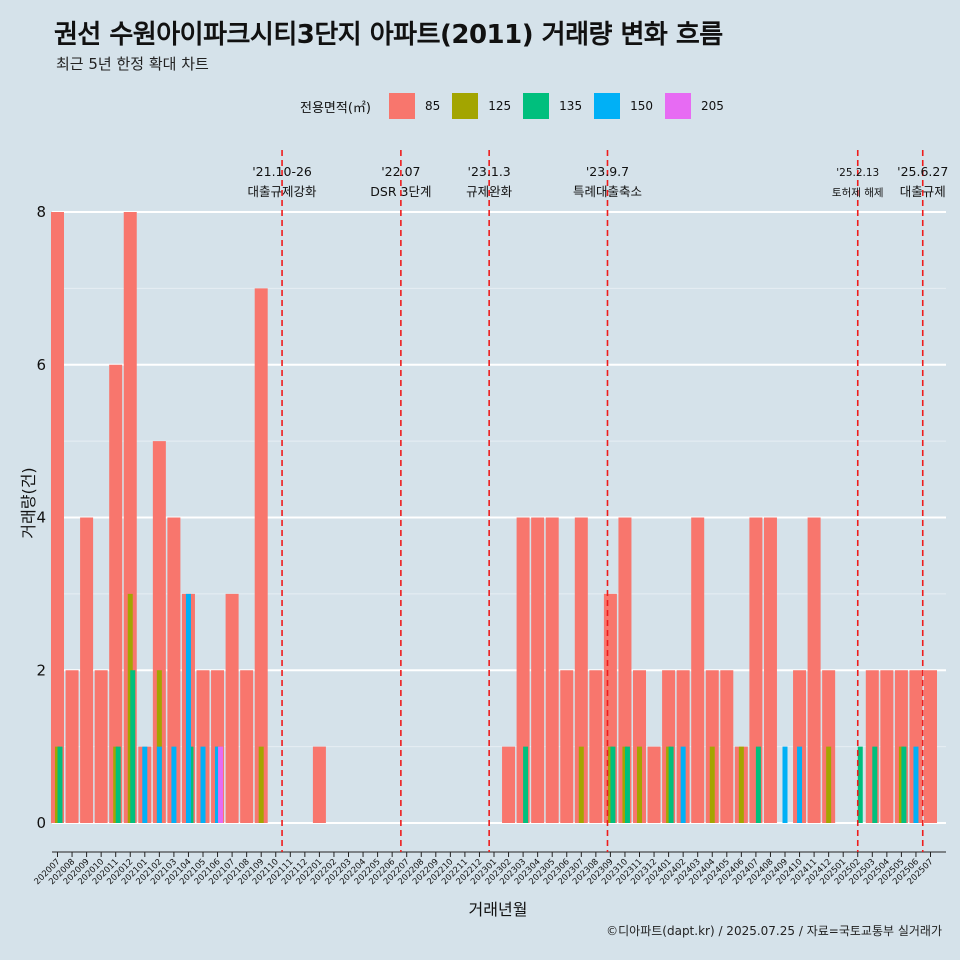  Describe the element at coordinates (41, 365) in the screenshot. I see `y-tick-label: 6` at that location.